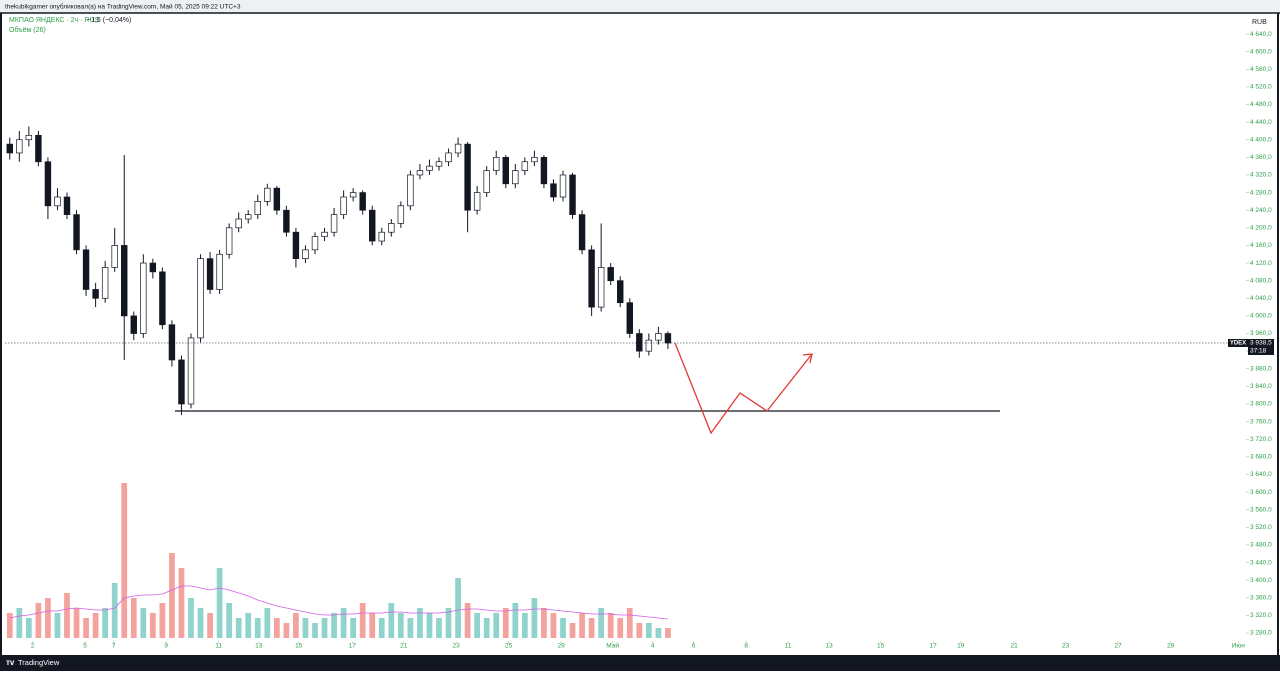 This screenshot has width=1280, height=676. What do you see at coordinates (640, 6) in the screenshot?
I see `top-bar` at bounding box center [640, 6].